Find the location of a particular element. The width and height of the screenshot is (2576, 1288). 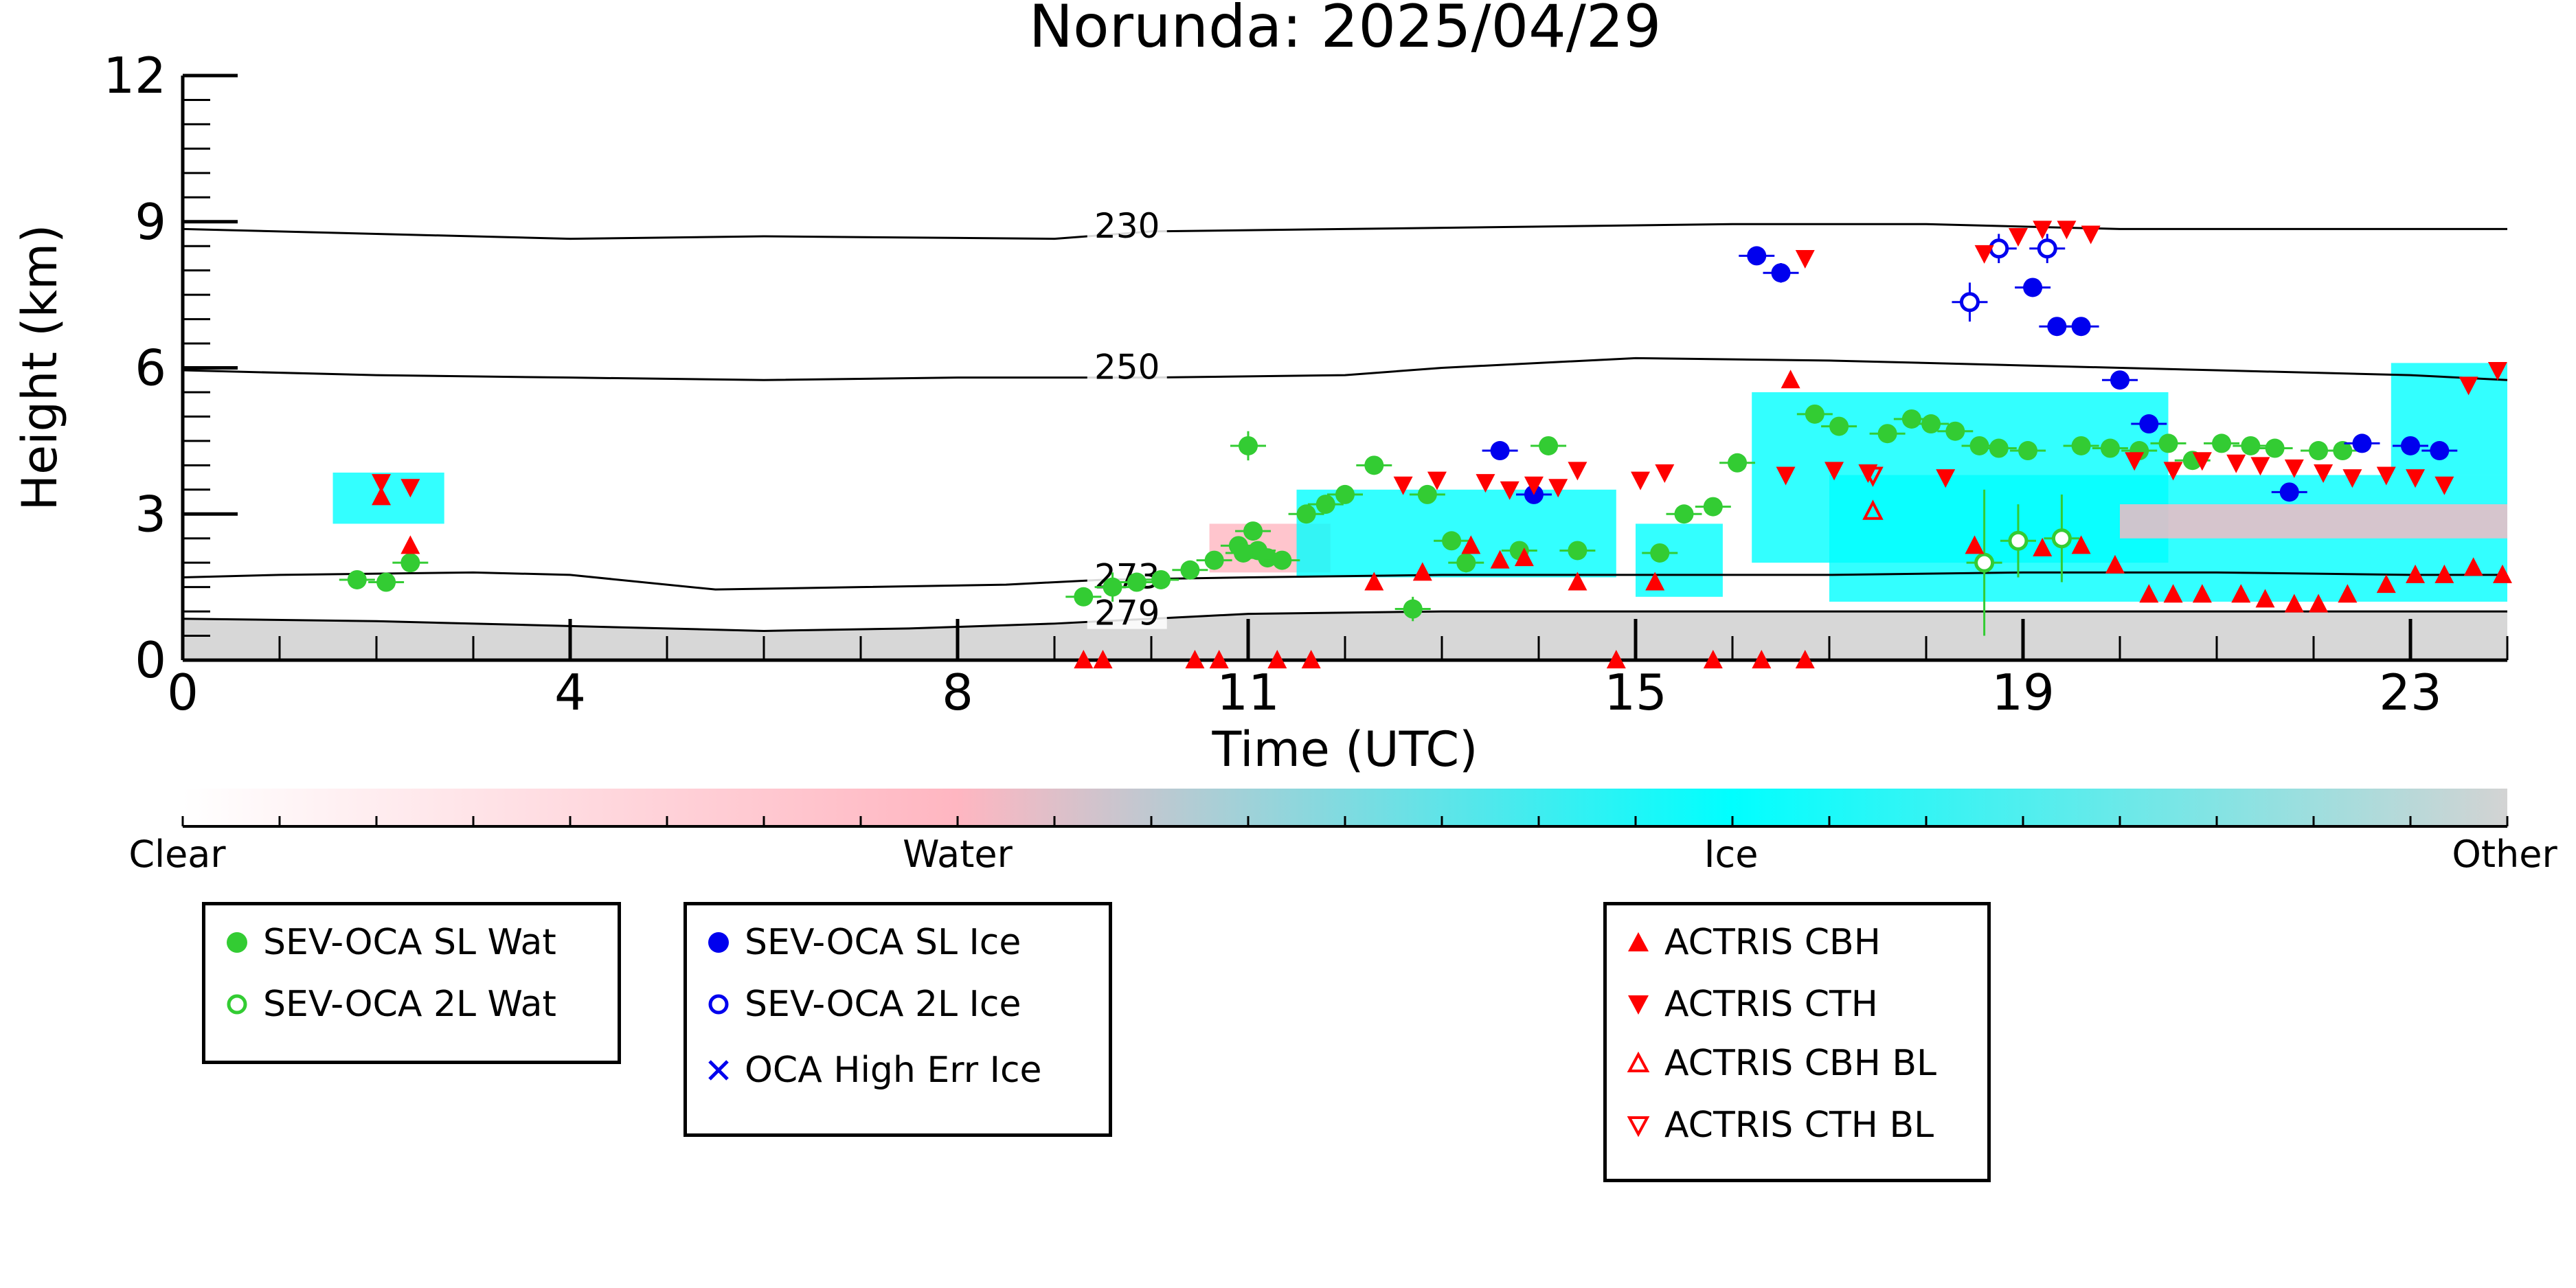

legend-label: SEV-OCA 2L Wat is located at coordinates (409, 1004).